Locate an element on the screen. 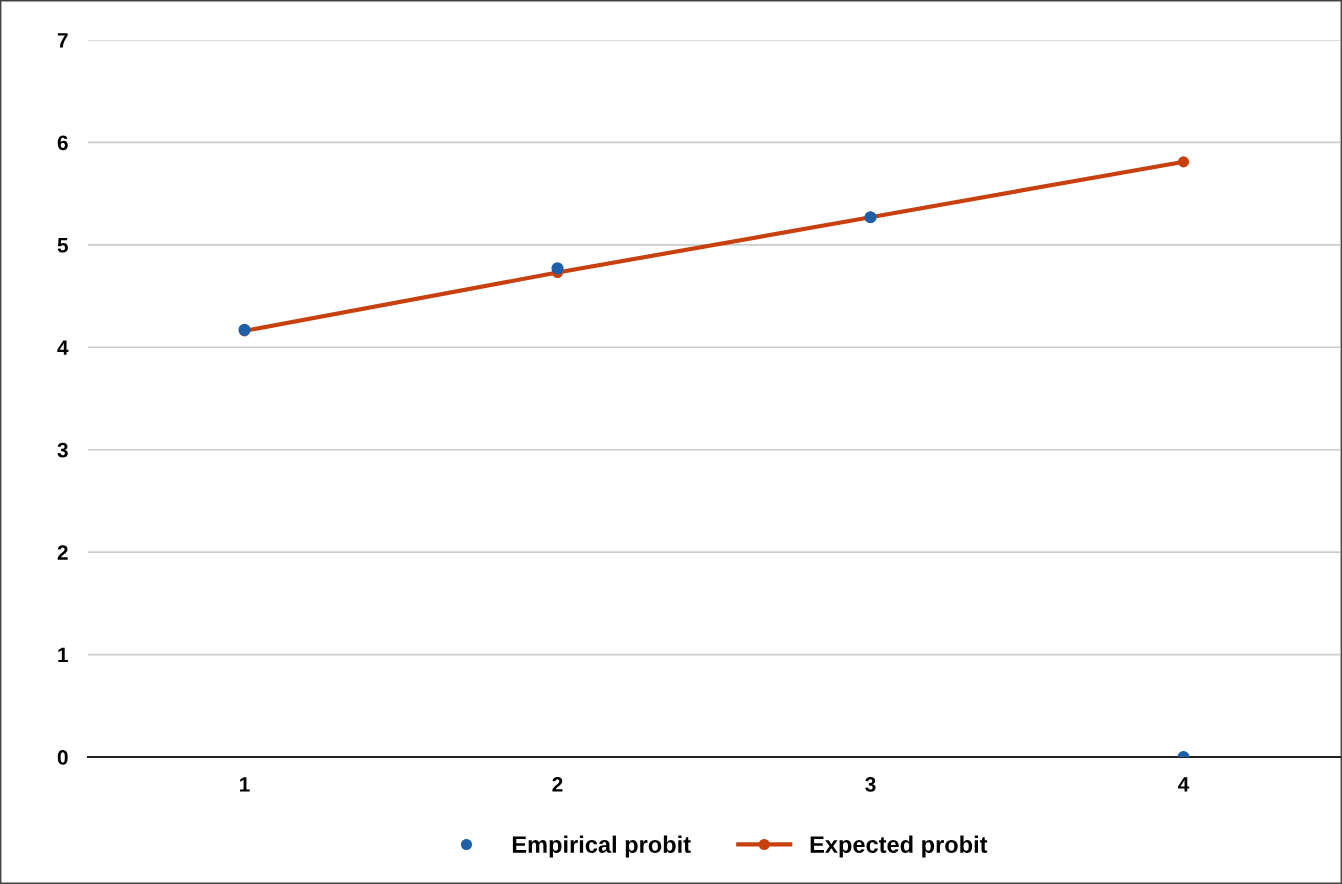  y-tick-label: 3 is located at coordinates (62, 450).